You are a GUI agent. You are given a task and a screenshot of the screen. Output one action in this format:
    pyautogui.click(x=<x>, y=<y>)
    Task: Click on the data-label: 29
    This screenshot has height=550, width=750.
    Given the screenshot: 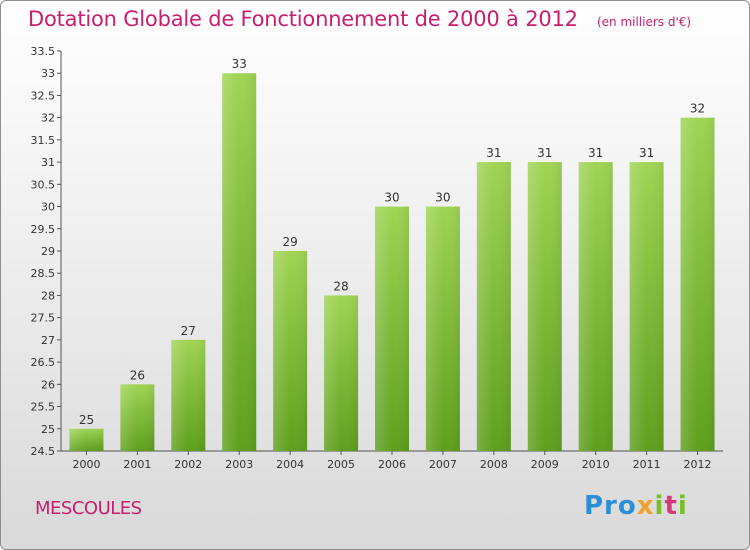 What is the action you would take?
    pyautogui.click(x=290, y=242)
    